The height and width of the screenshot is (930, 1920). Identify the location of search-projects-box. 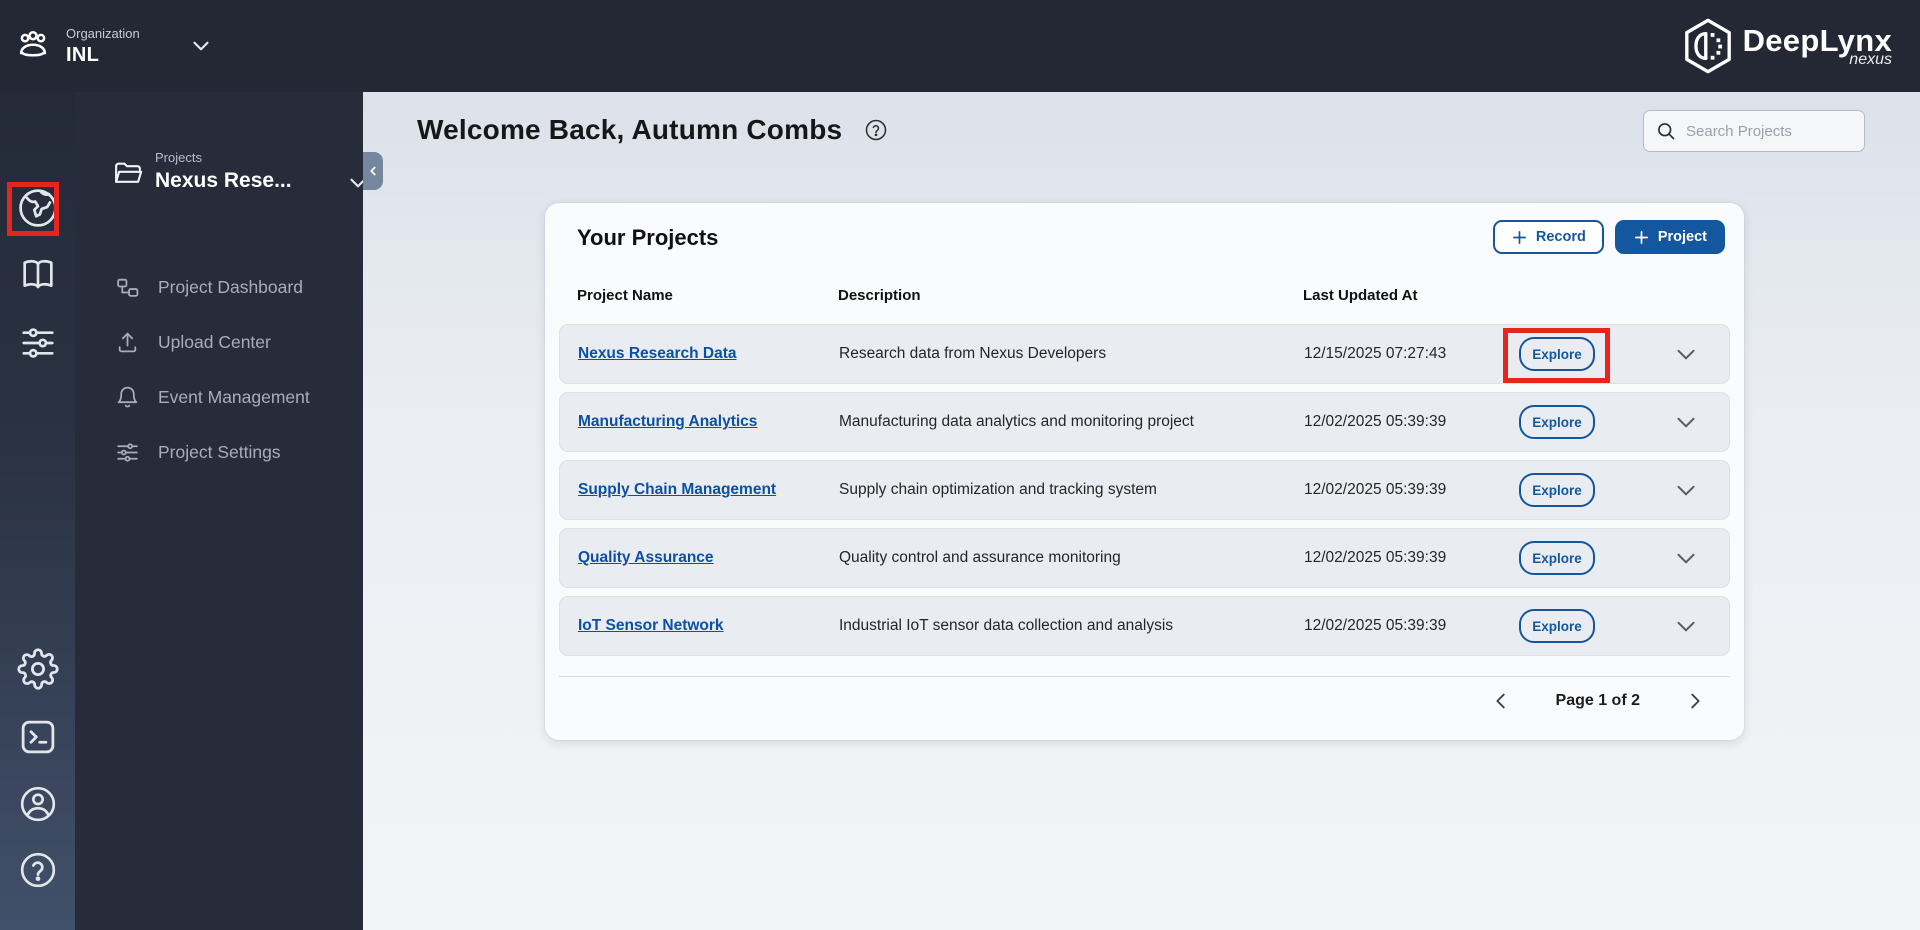
(1754, 131).